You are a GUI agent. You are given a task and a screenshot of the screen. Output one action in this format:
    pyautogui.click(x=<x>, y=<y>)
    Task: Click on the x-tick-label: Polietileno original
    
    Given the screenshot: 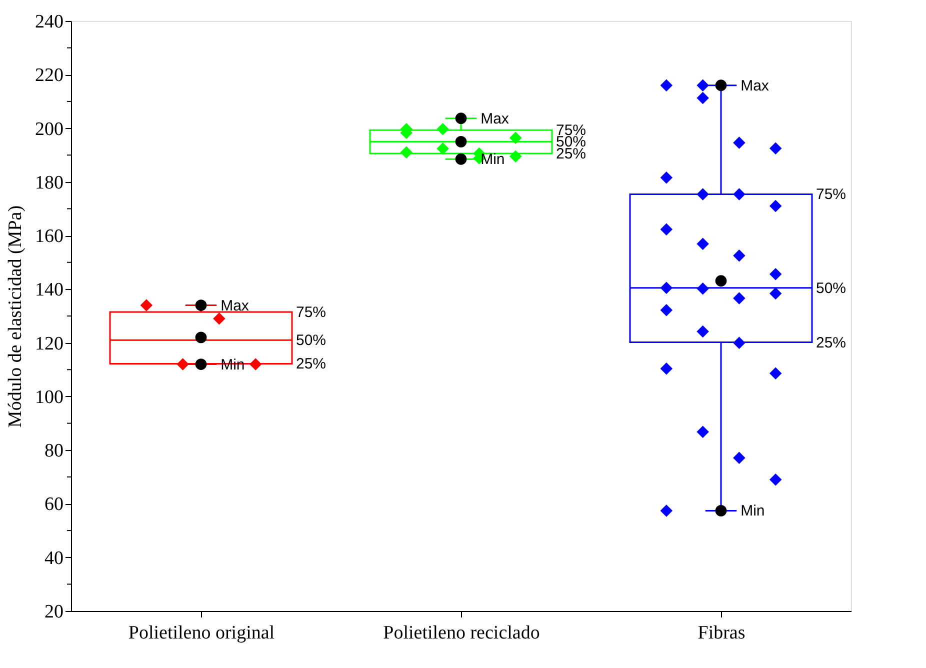 What is the action you would take?
    pyautogui.click(x=201, y=633)
    